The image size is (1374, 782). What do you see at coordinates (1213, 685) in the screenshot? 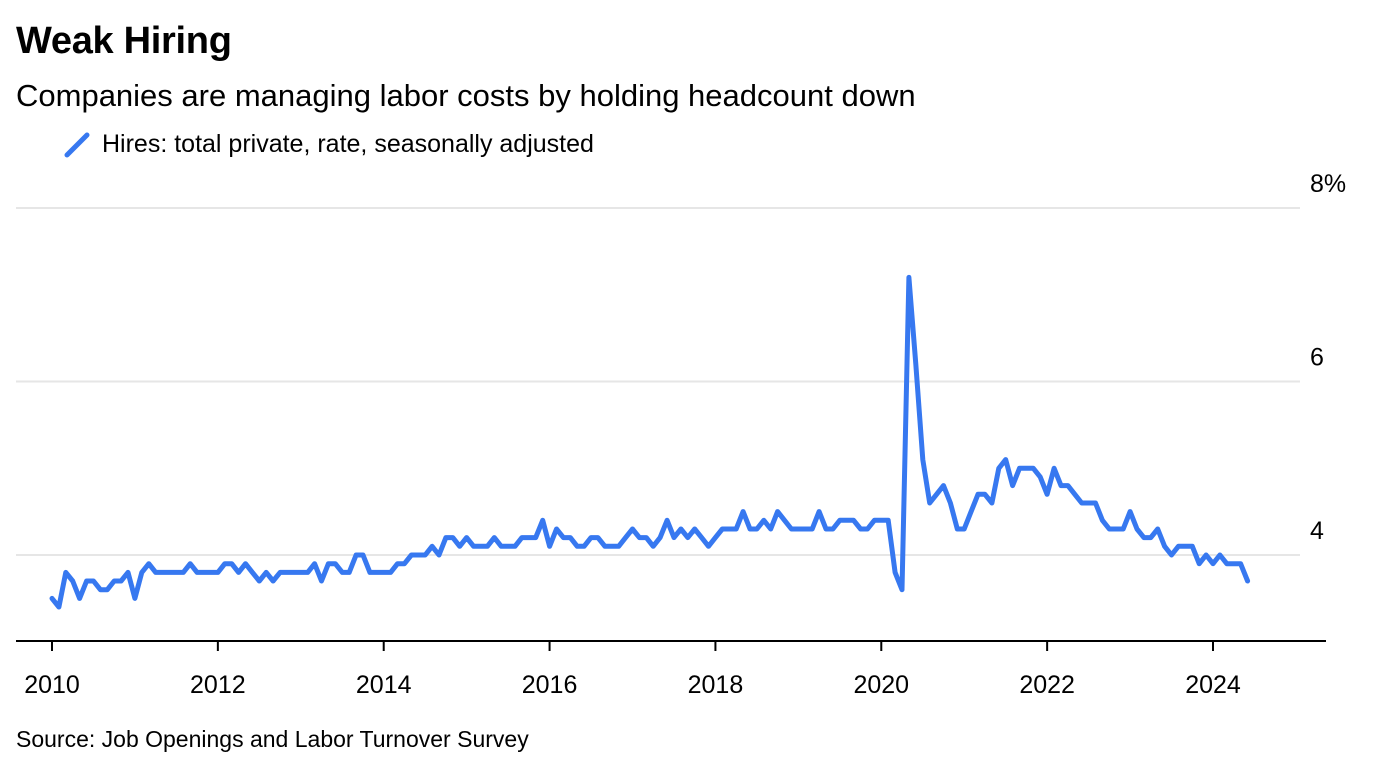
I see `x-tick-label: 2024` at bounding box center [1213, 685].